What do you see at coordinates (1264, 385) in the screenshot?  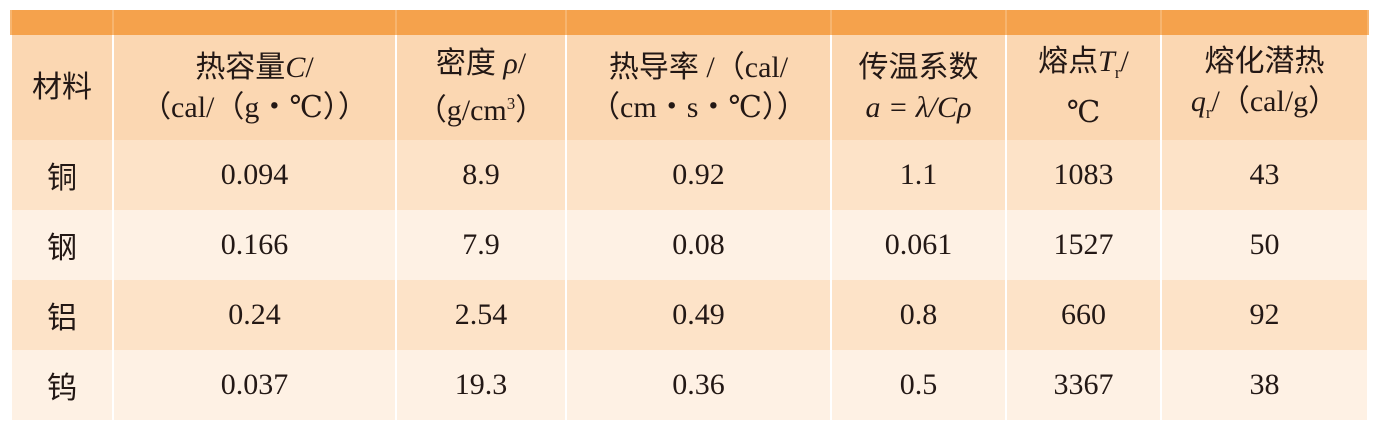 I see `value-cell: 38` at bounding box center [1264, 385].